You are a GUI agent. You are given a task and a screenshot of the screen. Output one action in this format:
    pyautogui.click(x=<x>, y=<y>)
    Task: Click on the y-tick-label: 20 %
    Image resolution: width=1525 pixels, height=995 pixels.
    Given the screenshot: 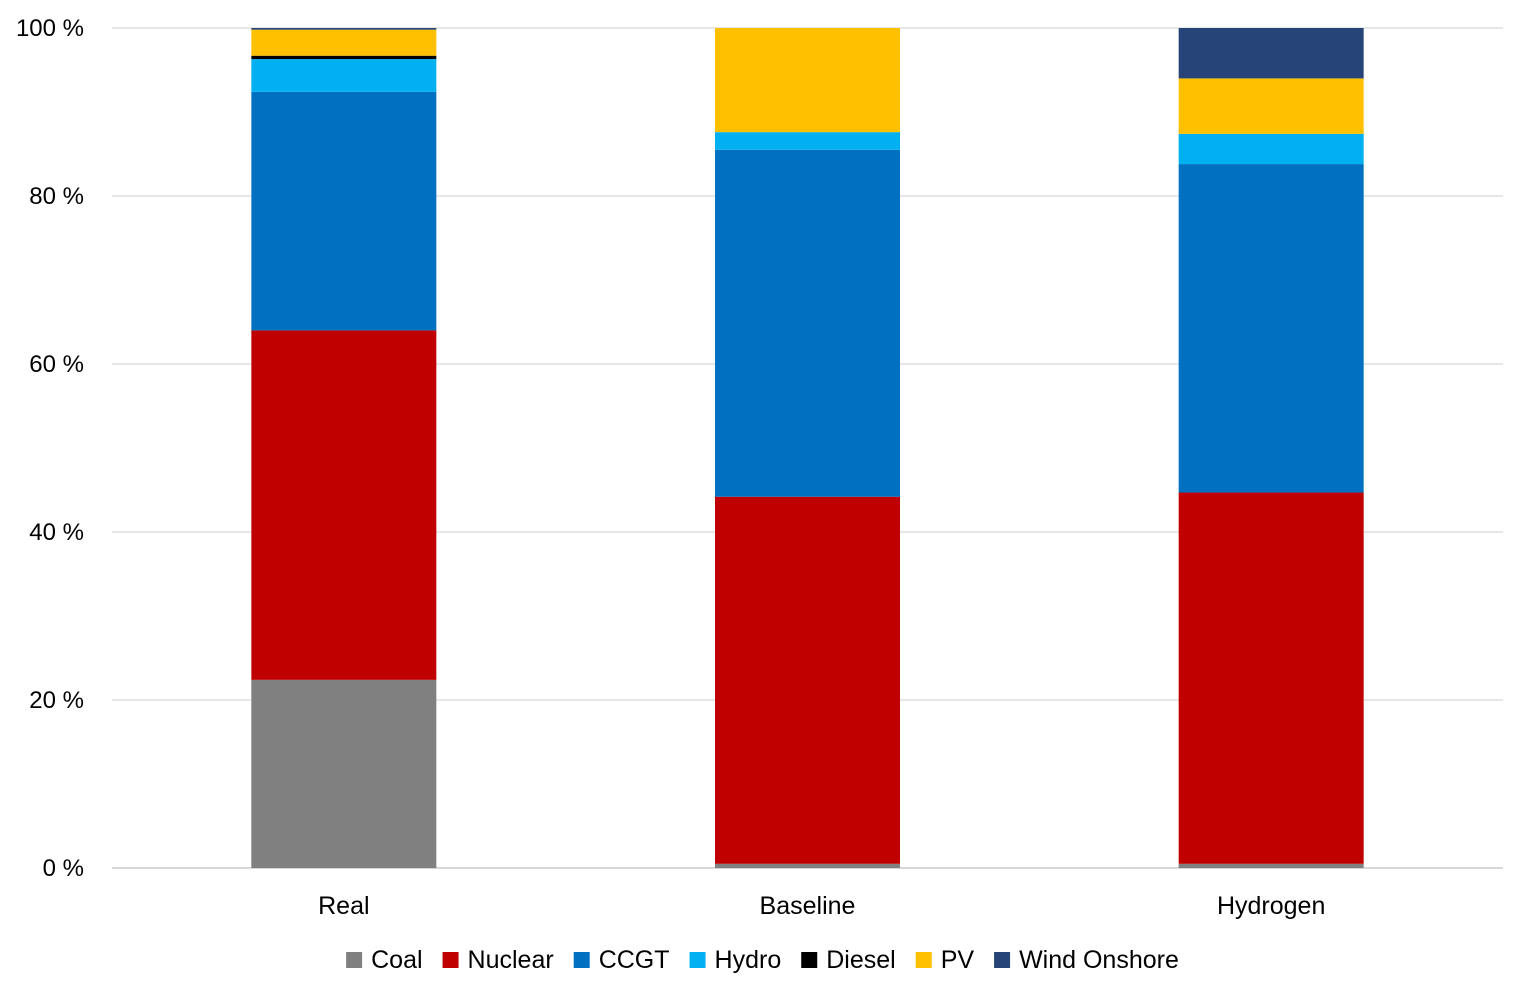 What is the action you would take?
    pyautogui.click(x=56, y=700)
    